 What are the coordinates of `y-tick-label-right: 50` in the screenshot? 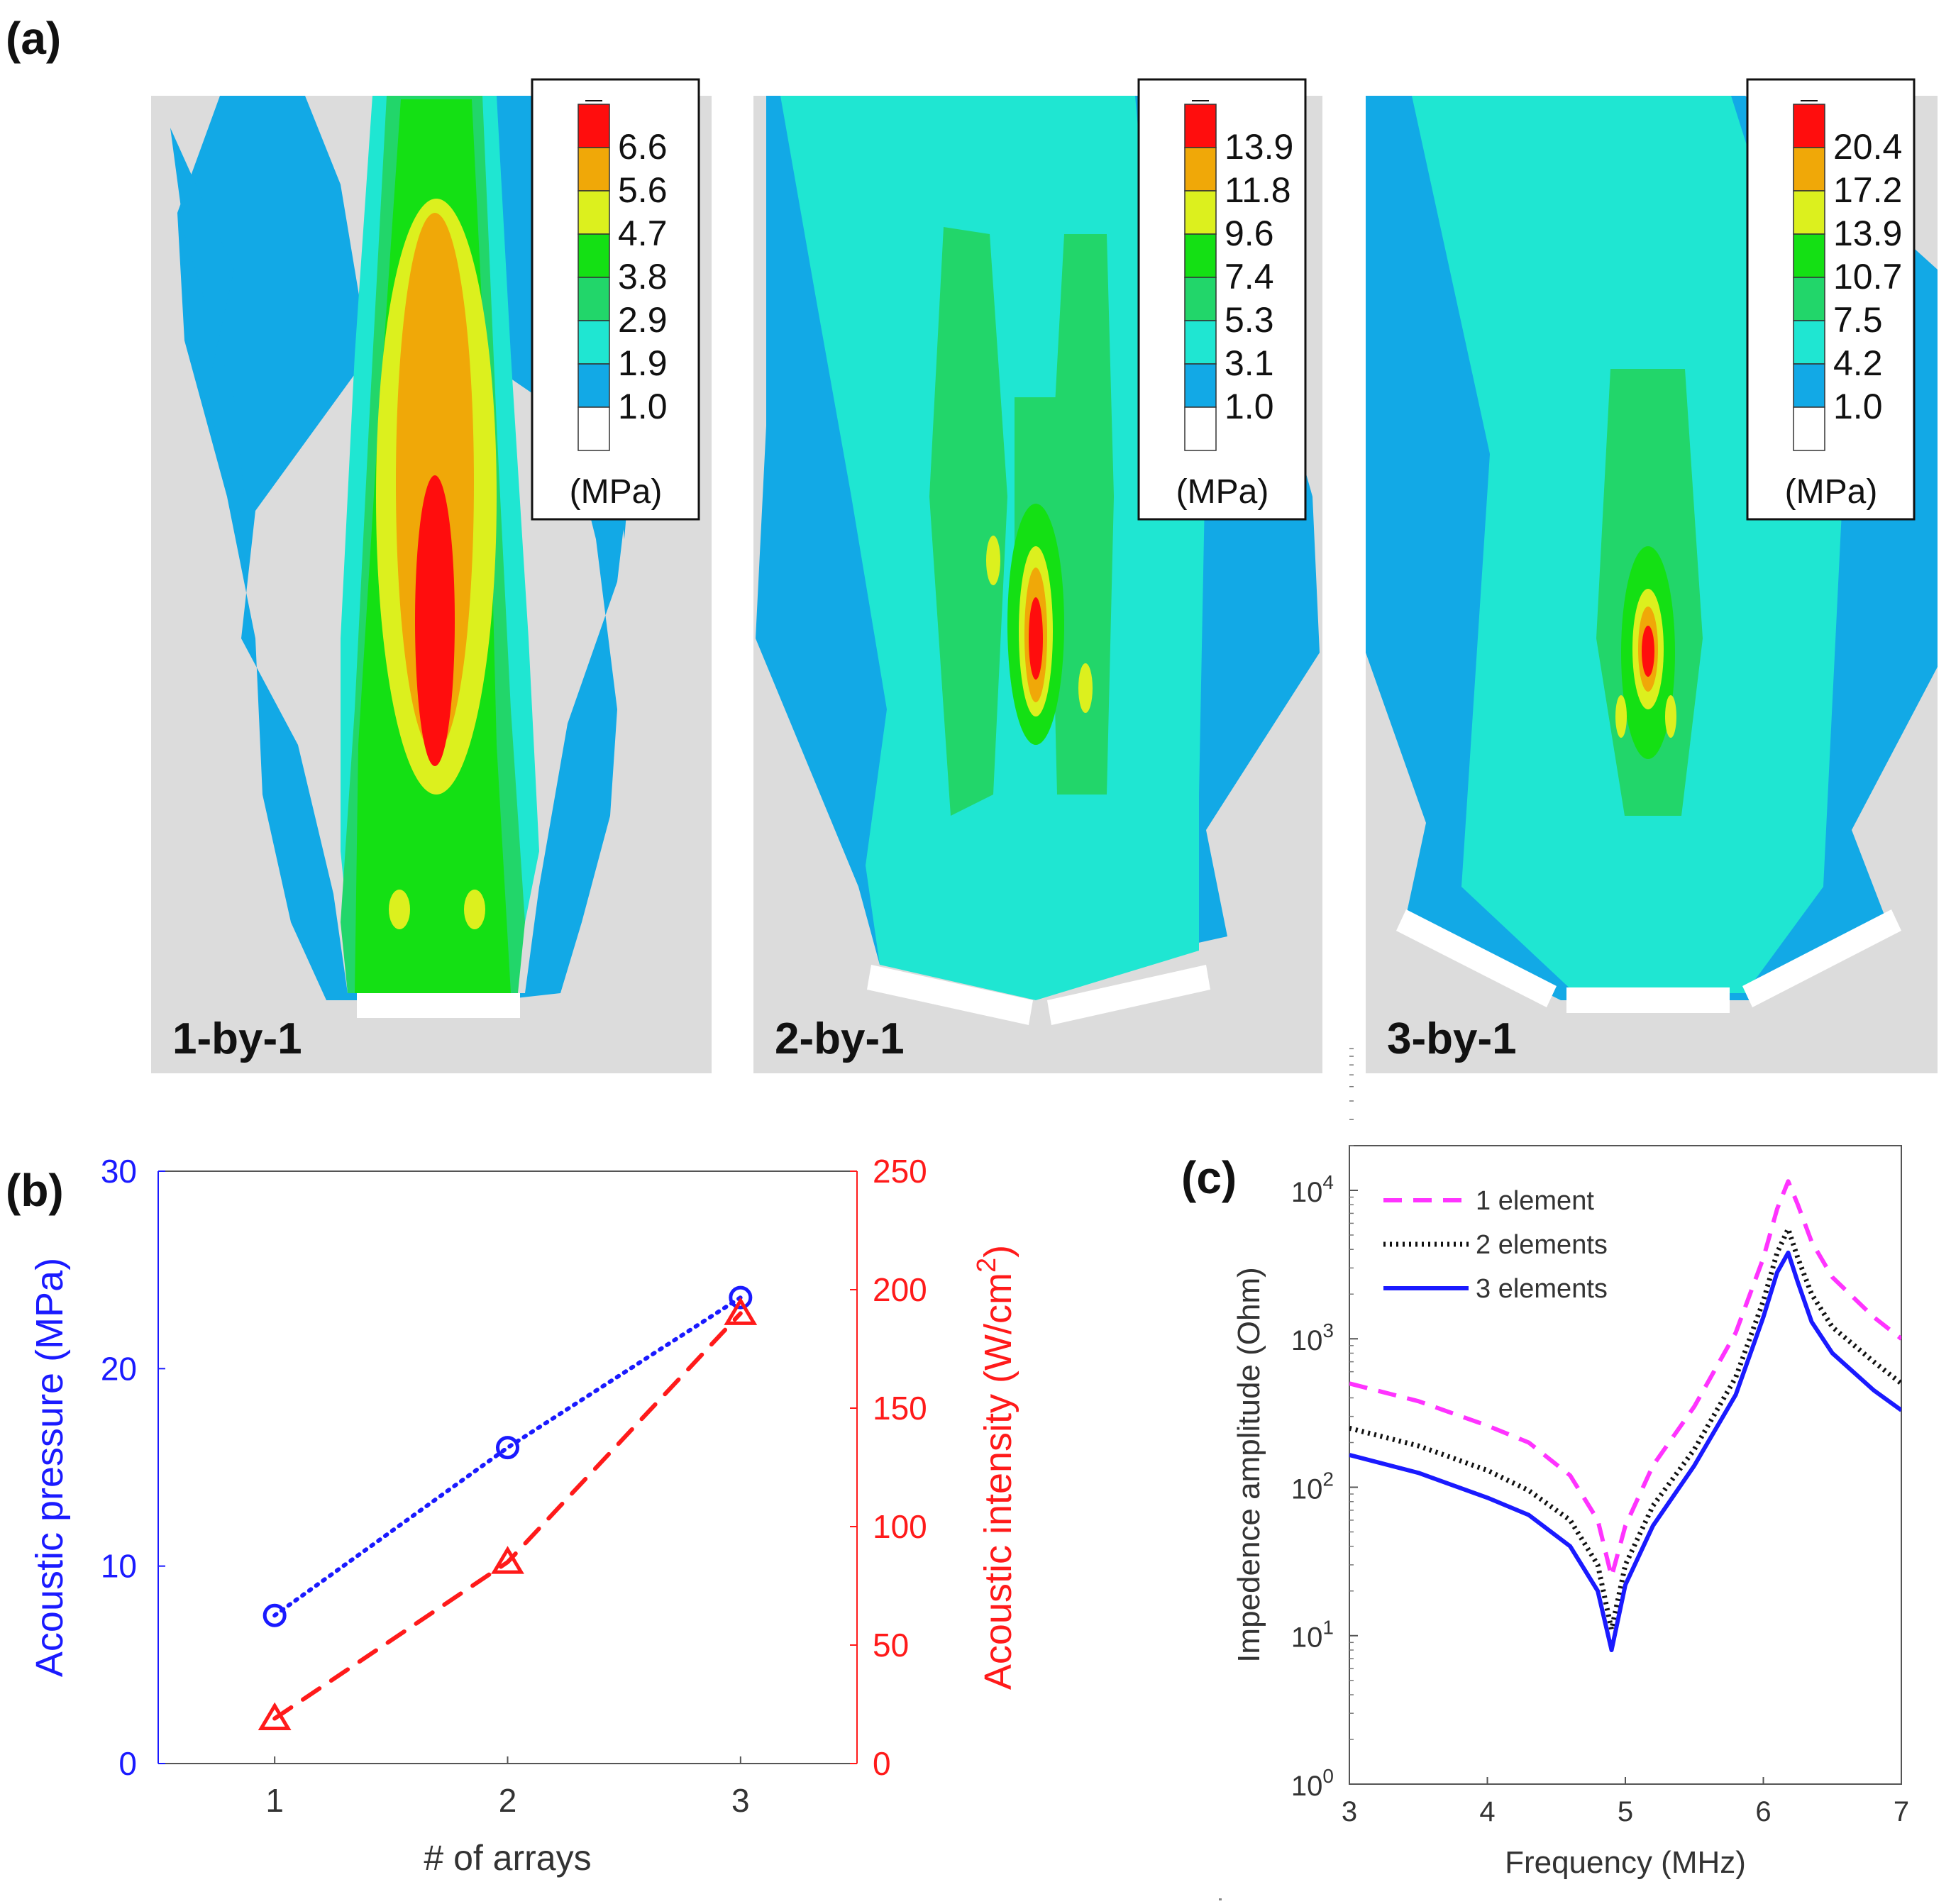 It's located at (891, 1645).